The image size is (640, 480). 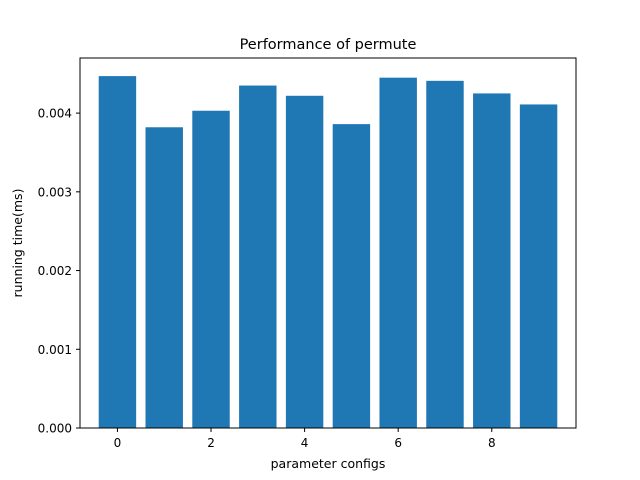 What do you see at coordinates (398, 443) in the screenshot?
I see `x-tick-label: 6` at bounding box center [398, 443].